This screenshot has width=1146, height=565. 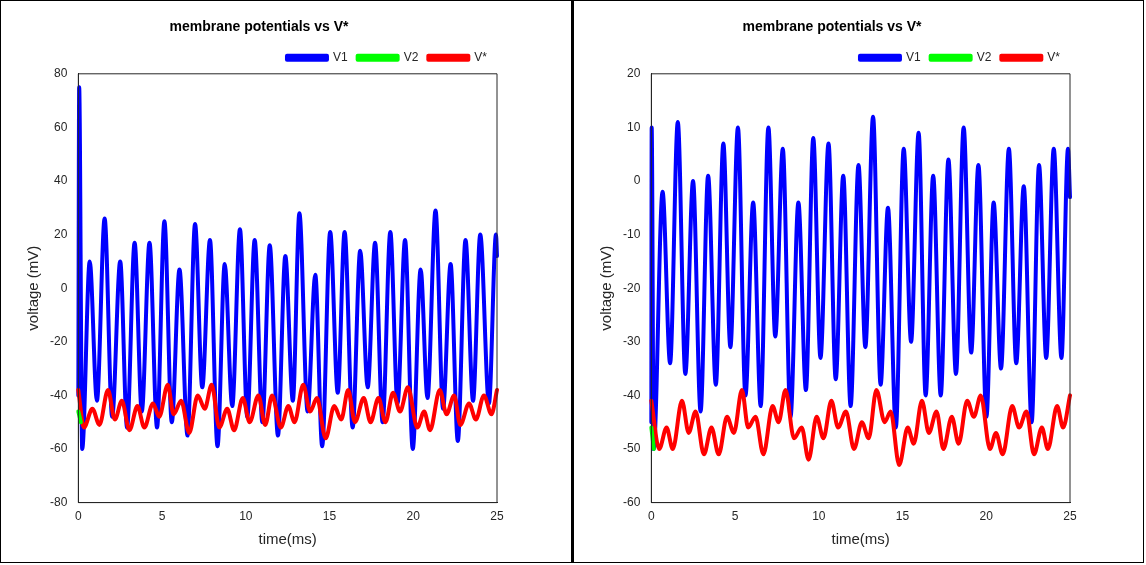 I want to click on y-tick-label: -50, so click(x=632, y=448).